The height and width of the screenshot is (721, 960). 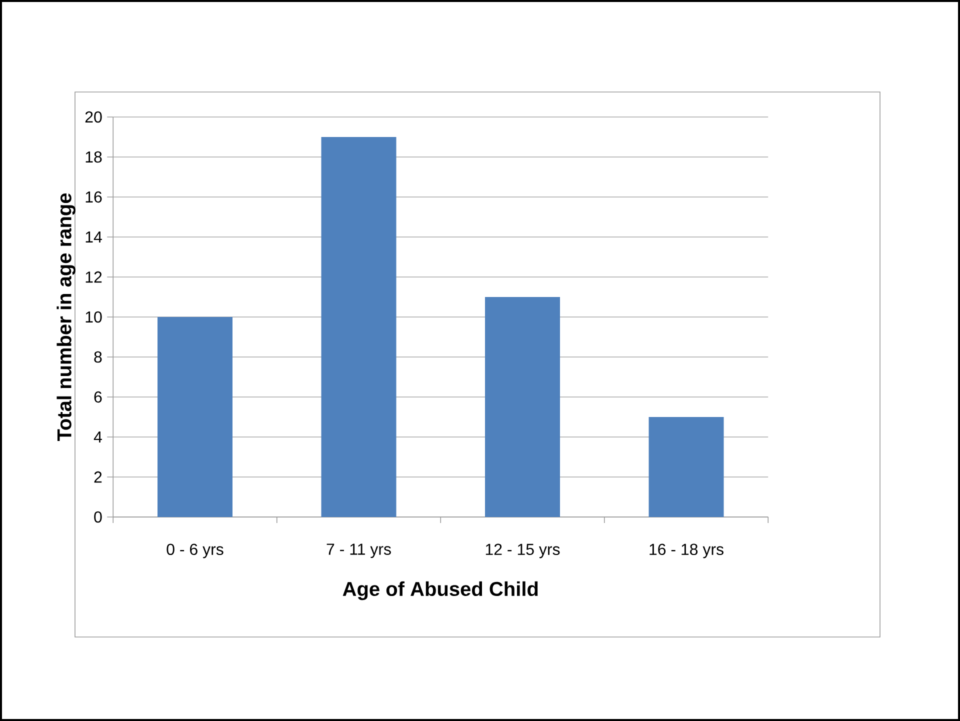 What do you see at coordinates (94, 277) in the screenshot?
I see `y-tick-label: 12` at bounding box center [94, 277].